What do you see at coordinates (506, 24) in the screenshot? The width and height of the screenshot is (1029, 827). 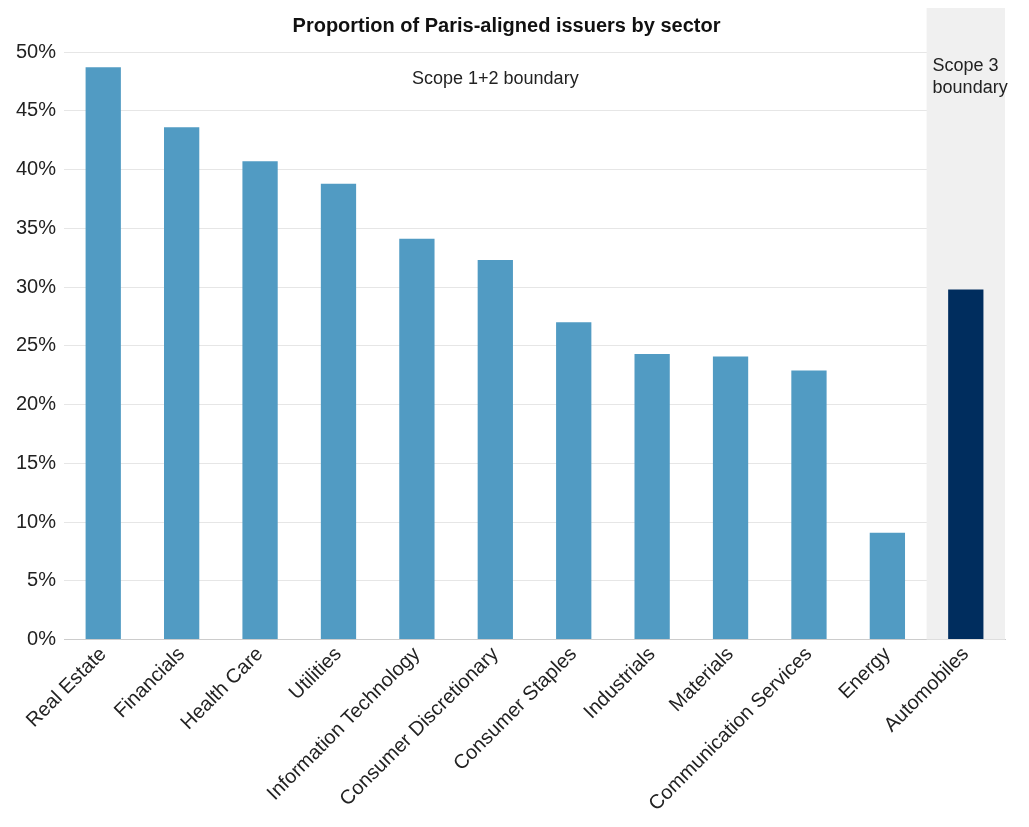 I see `chart-title: Proportion of Paris-aligned issuers by sector` at bounding box center [506, 24].